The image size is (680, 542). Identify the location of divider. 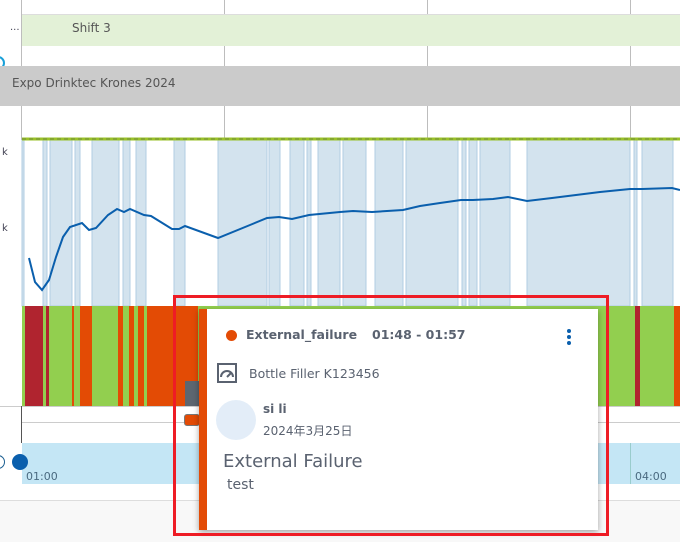
(21, 424).